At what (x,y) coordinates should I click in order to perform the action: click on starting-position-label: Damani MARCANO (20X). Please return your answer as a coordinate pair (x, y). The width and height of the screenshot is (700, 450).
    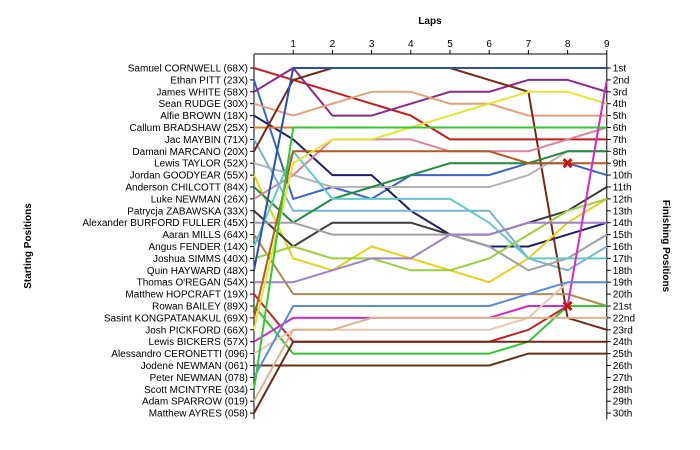
    Looking at the image, I should click on (190, 152).